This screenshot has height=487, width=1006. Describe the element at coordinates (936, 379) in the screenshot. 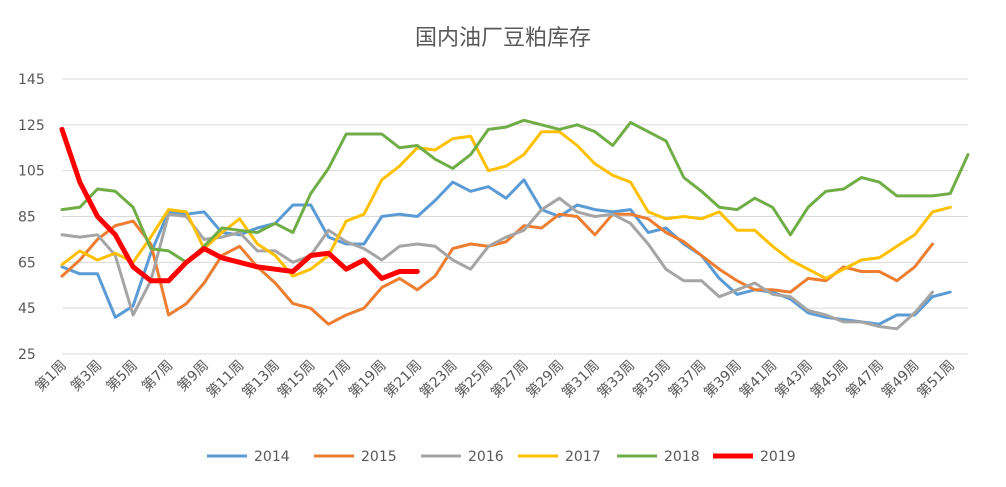

I see `x-tick-label: 第51周` at that location.